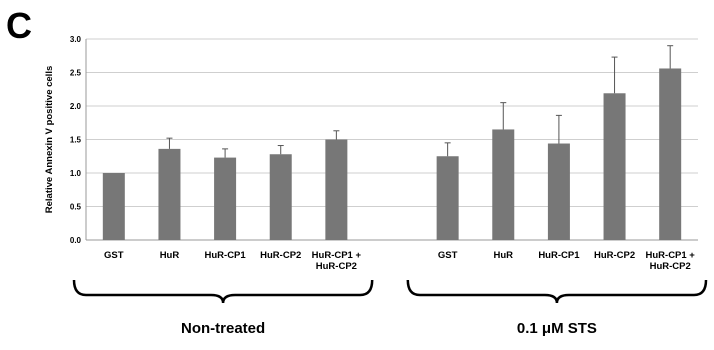 This screenshot has width=714, height=350. Describe the element at coordinates (76, 106) in the screenshot. I see `y-tick-label: 2.0` at that location.